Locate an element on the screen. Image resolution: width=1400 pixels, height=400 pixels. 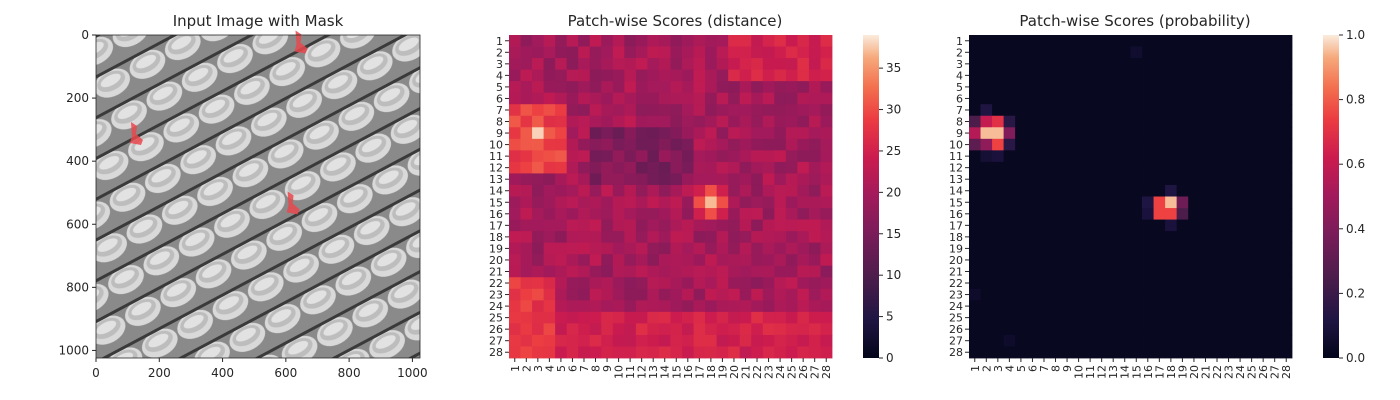
probability-colorbar-ticks: 0.00.20.40.60.81.0 is located at coordinates (1352, 196).